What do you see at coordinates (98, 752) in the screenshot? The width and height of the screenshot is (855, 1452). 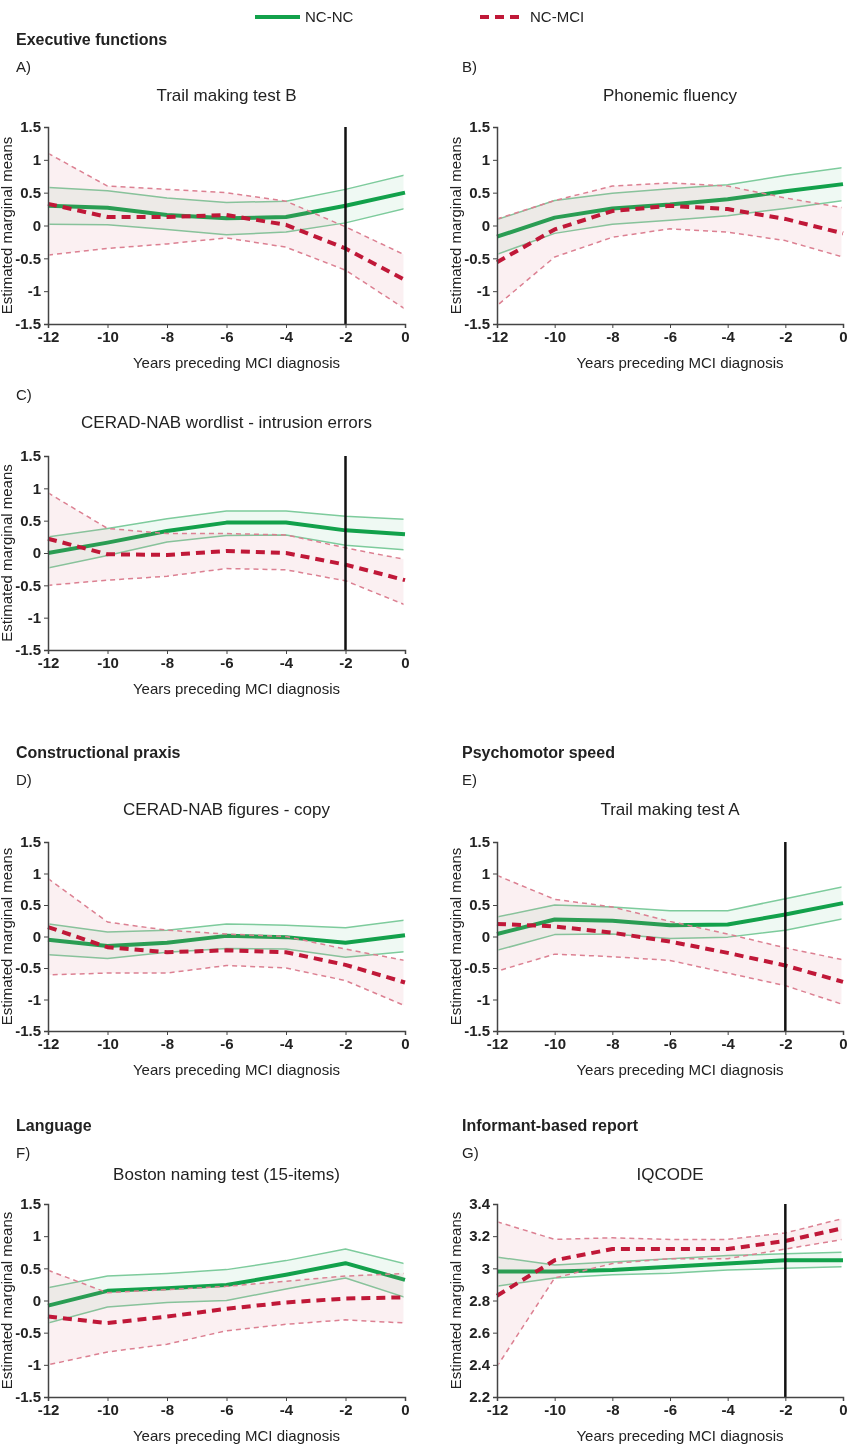 I see `text: Constructional praxis` at bounding box center [98, 752].